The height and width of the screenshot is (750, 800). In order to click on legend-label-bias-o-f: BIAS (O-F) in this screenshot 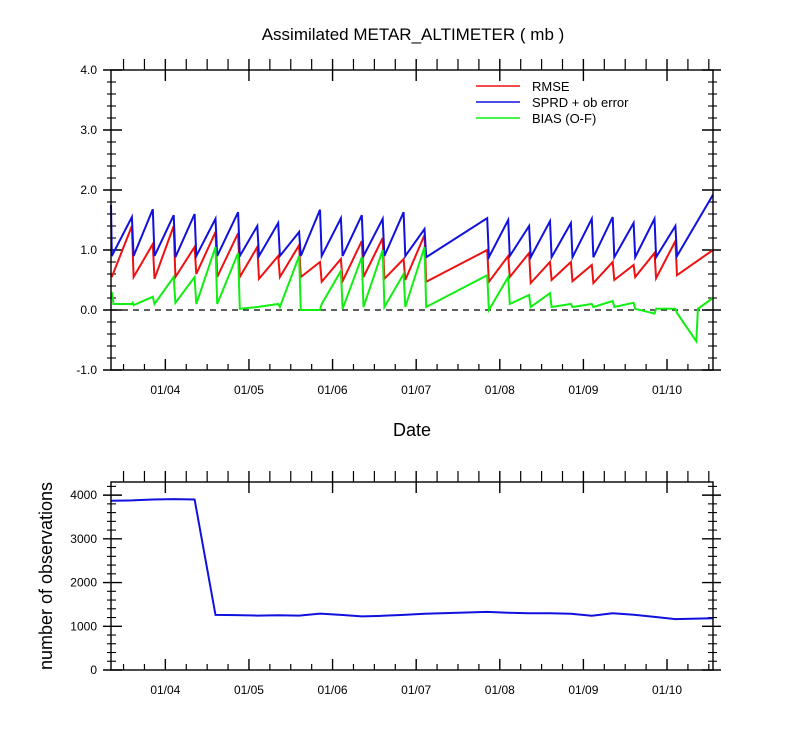, I will do `click(564, 118)`.